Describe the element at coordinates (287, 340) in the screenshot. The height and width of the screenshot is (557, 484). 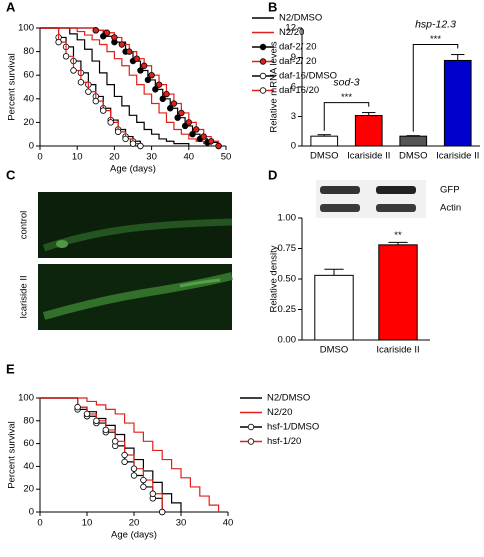
I see `y-tick-label: 0.00` at that location.